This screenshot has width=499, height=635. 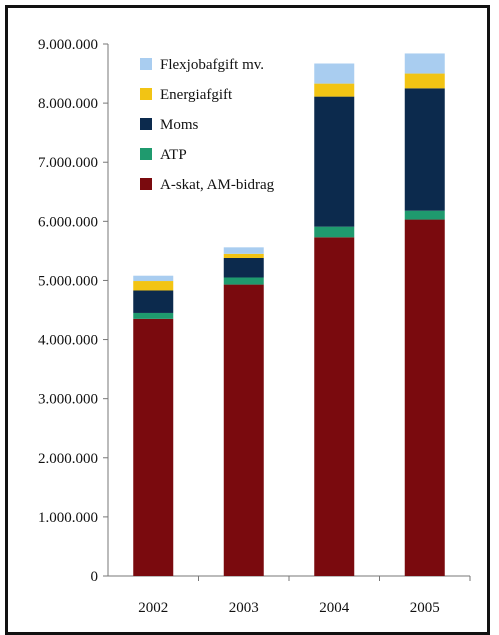 What do you see at coordinates (334, 608) in the screenshot?
I see `x-tick-label: 2004` at bounding box center [334, 608].